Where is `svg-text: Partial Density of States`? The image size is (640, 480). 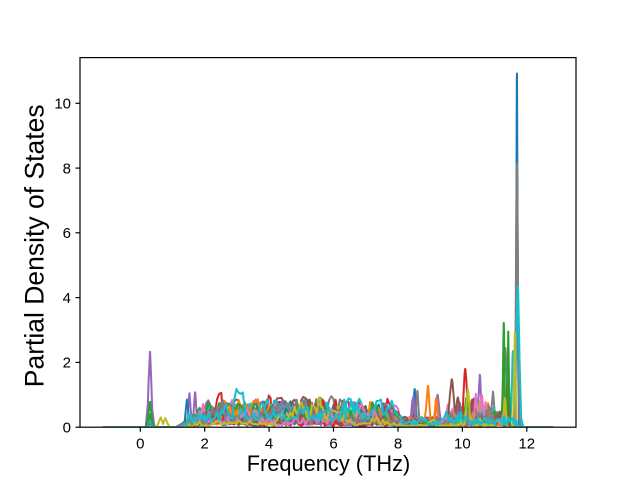 svg-text: Partial Density of States is located at coordinates (35, 245).